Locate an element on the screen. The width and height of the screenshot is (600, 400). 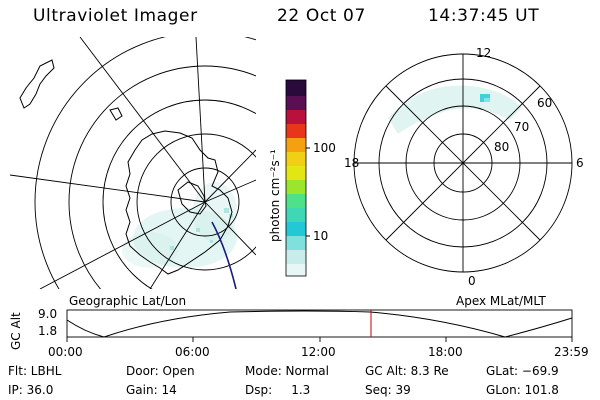
island-outline is located at coordinates (116, 114).